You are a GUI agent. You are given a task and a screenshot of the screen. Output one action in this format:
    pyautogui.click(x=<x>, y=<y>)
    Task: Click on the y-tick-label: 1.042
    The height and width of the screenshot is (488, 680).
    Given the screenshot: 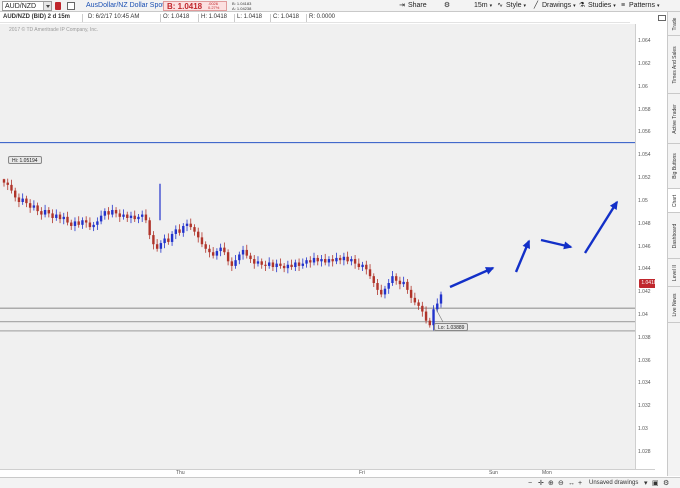 What is the action you would take?
    pyautogui.click(x=644, y=292)
    